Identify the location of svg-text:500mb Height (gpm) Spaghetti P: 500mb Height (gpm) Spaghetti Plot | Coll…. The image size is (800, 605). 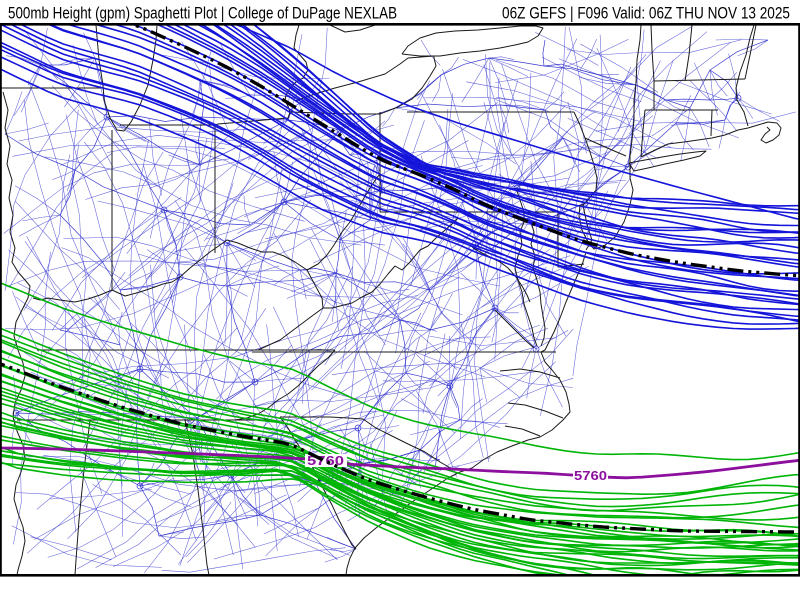
(202, 13).